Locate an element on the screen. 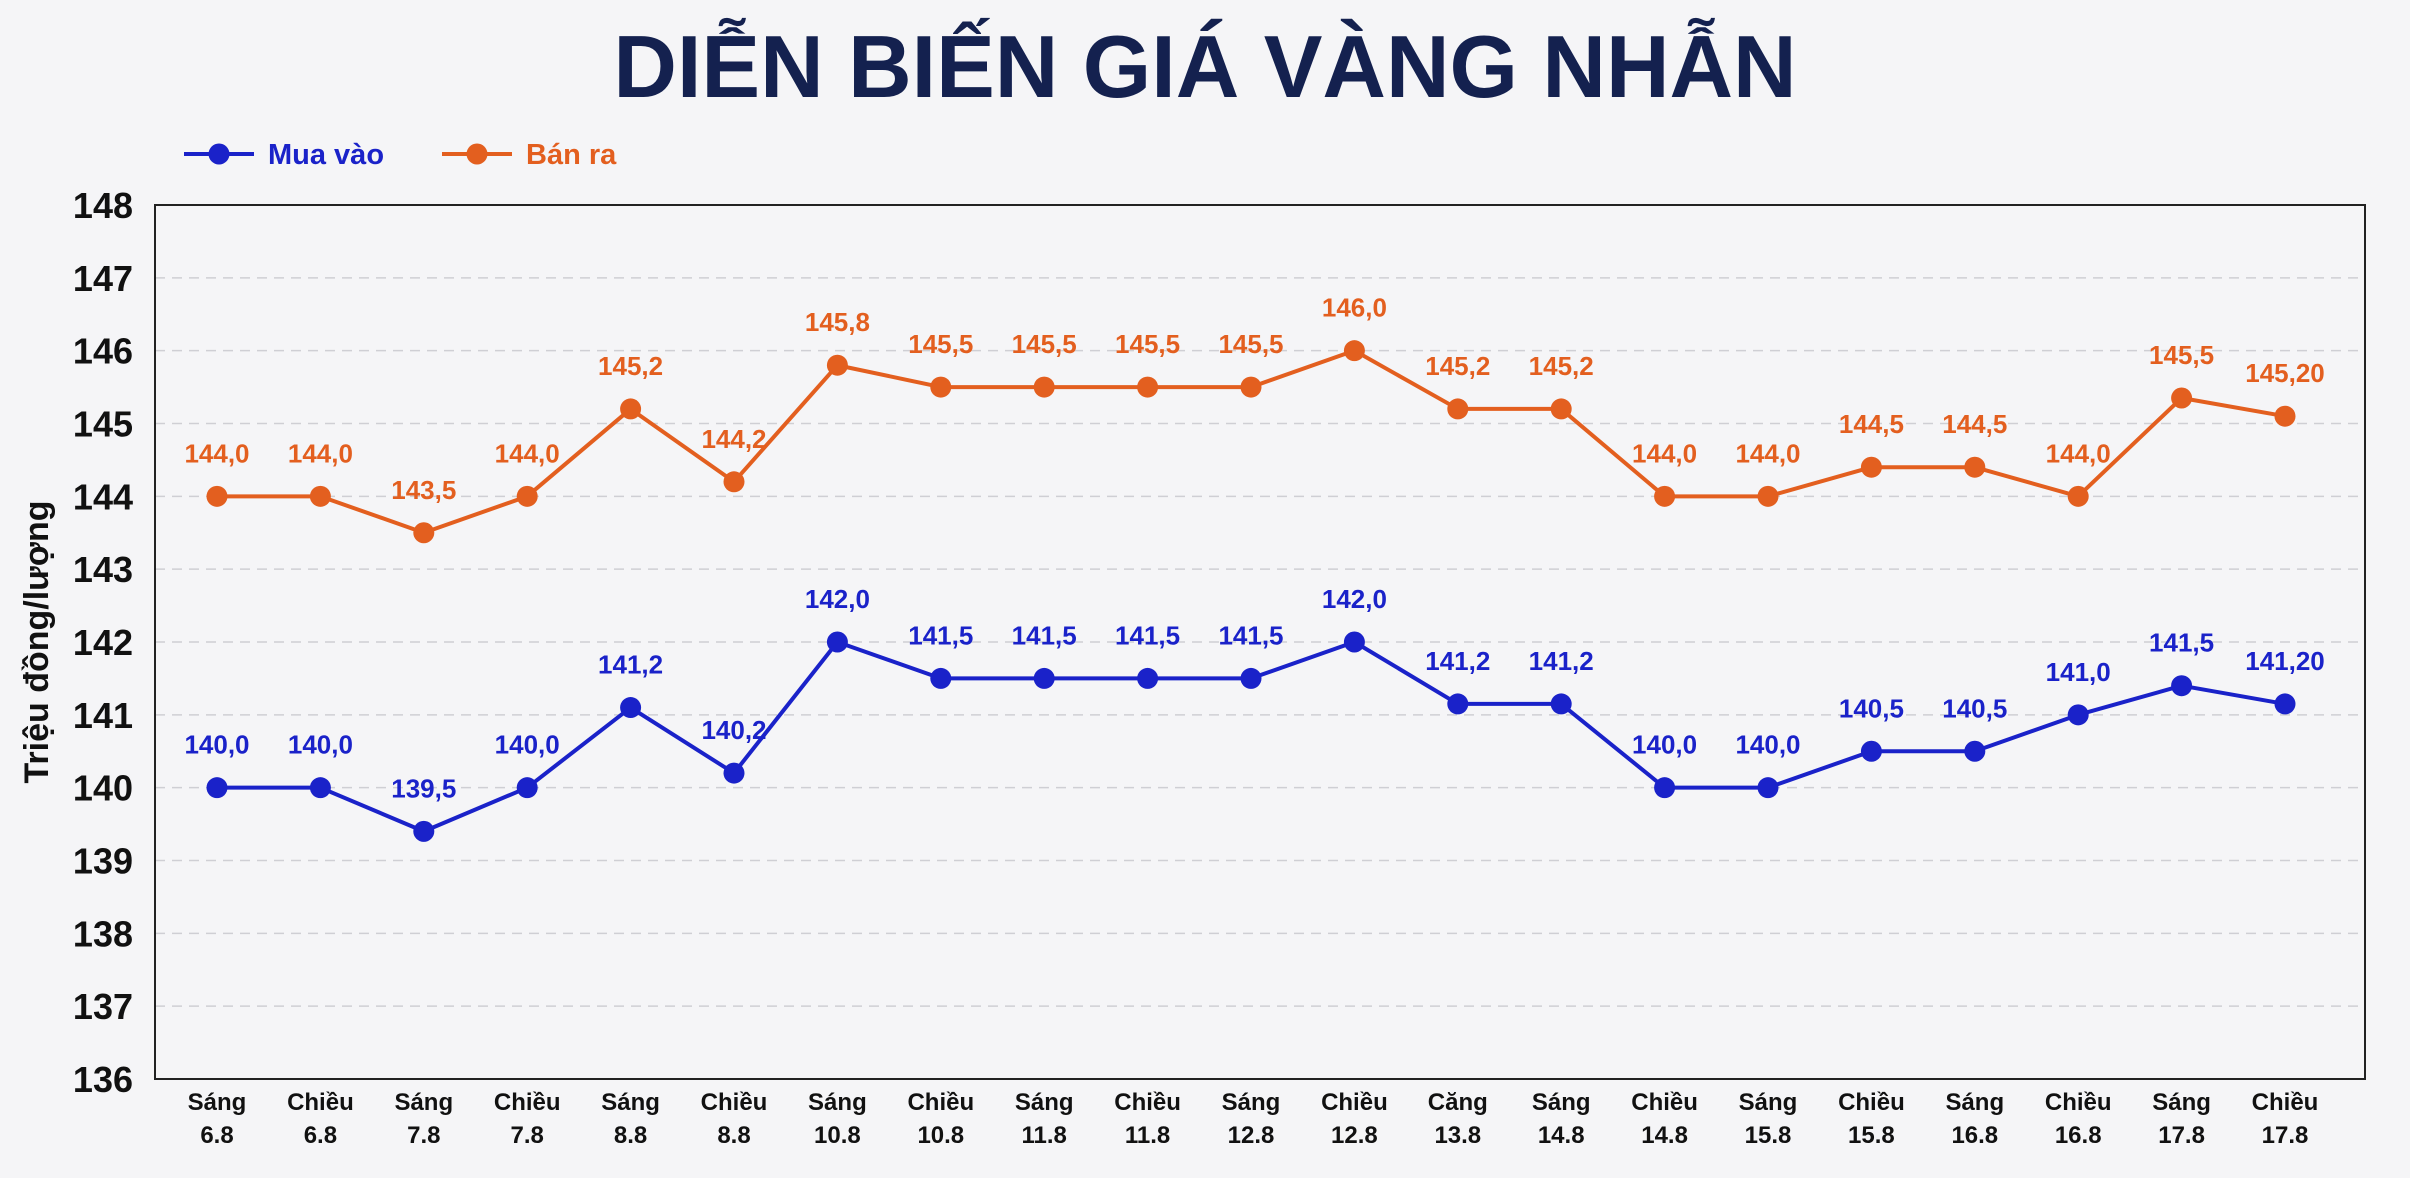 The image size is (2410, 1178). x-tick-label: Sáng 10.8 is located at coordinates (837, 1119).